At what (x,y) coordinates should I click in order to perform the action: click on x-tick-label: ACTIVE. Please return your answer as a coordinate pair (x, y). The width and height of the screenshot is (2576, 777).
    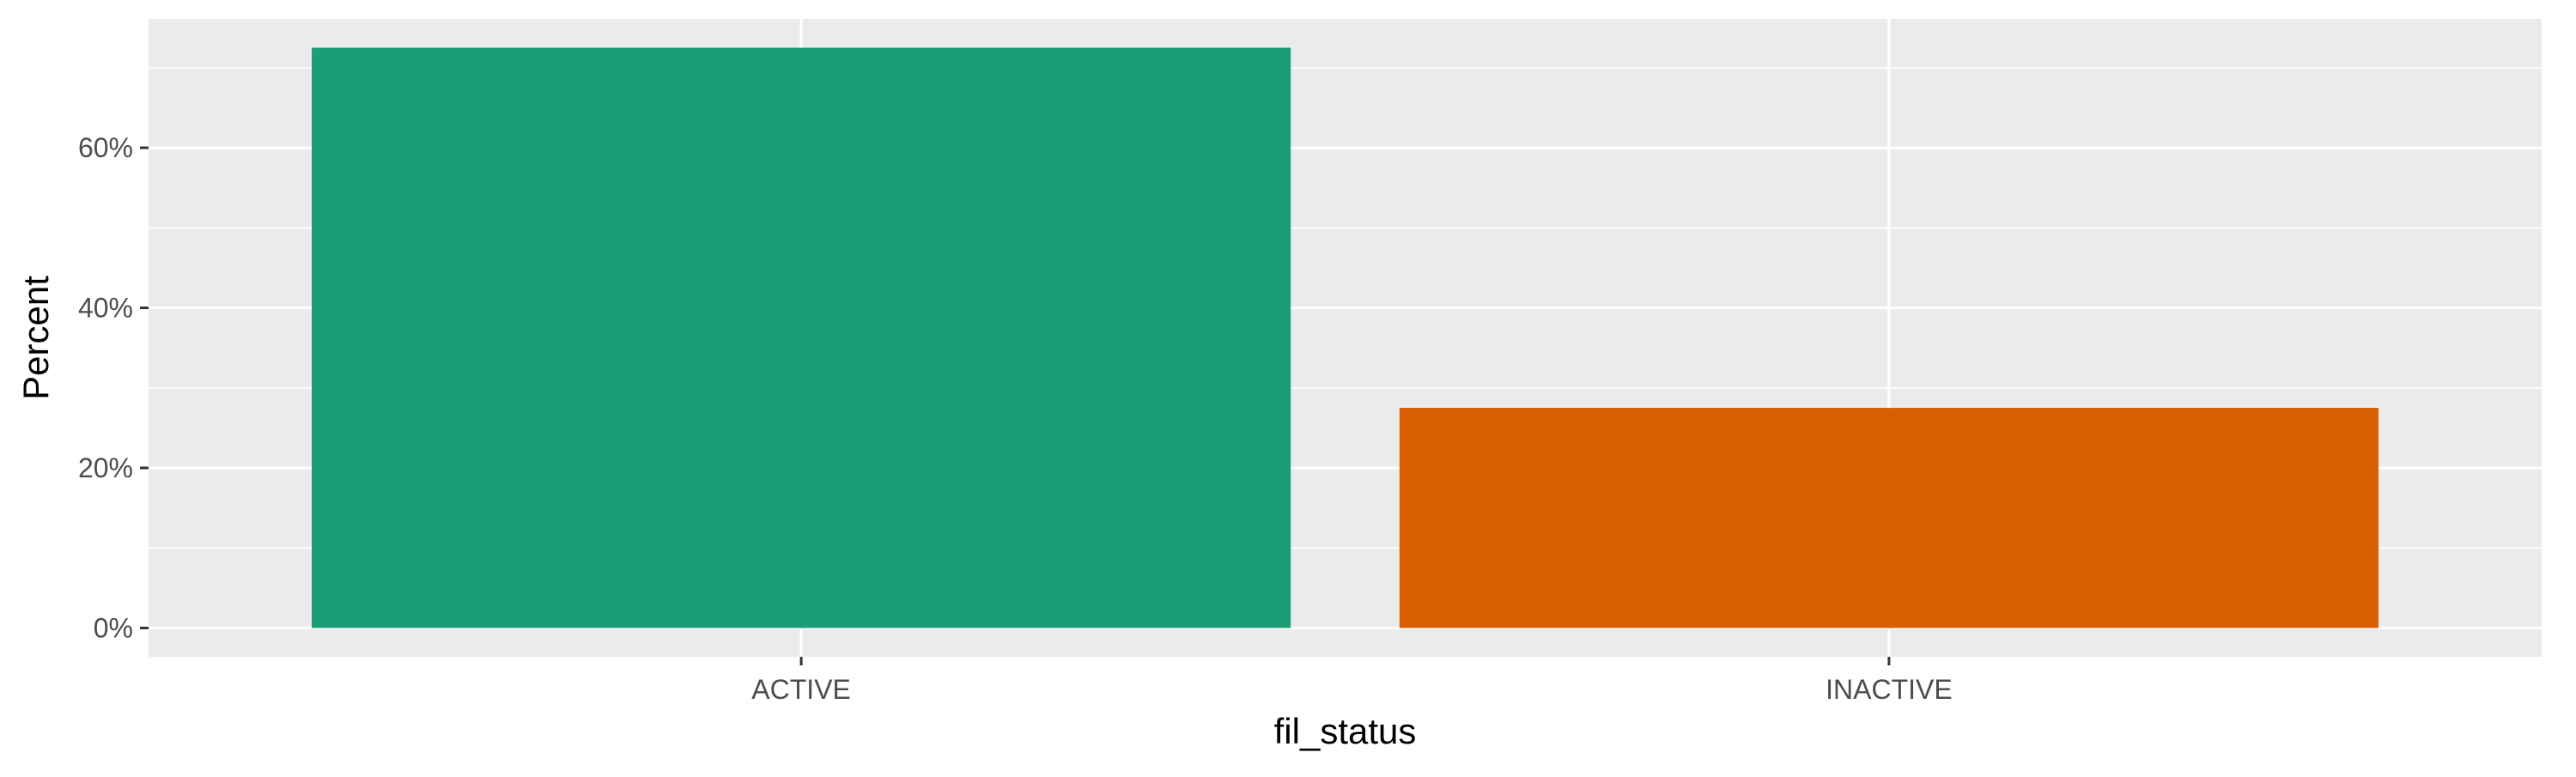
    Looking at the image, I should click on (801, 689).